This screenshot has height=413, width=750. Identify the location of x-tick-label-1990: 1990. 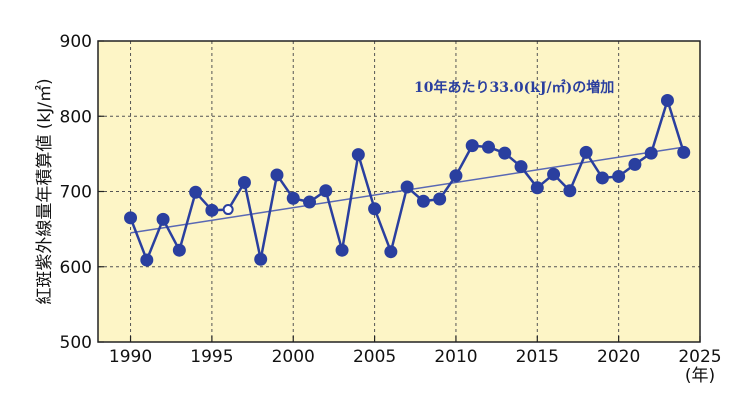
(130, 357).